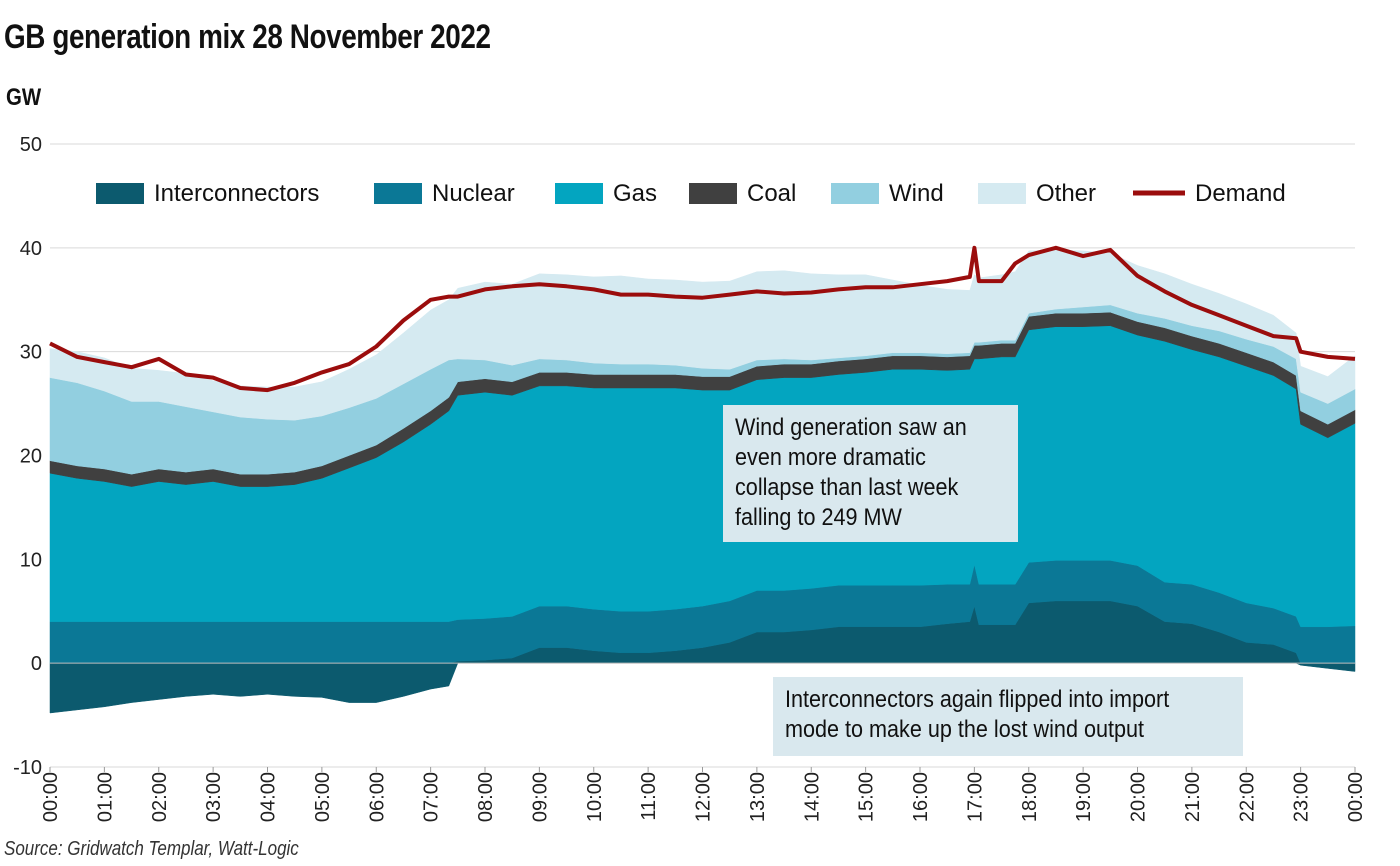 The height and width of the screenshot is (866, 1400). Describe the element at coordinates (649, 796) in the screenshot. I see `x-tick-label: 11:00` at that location.